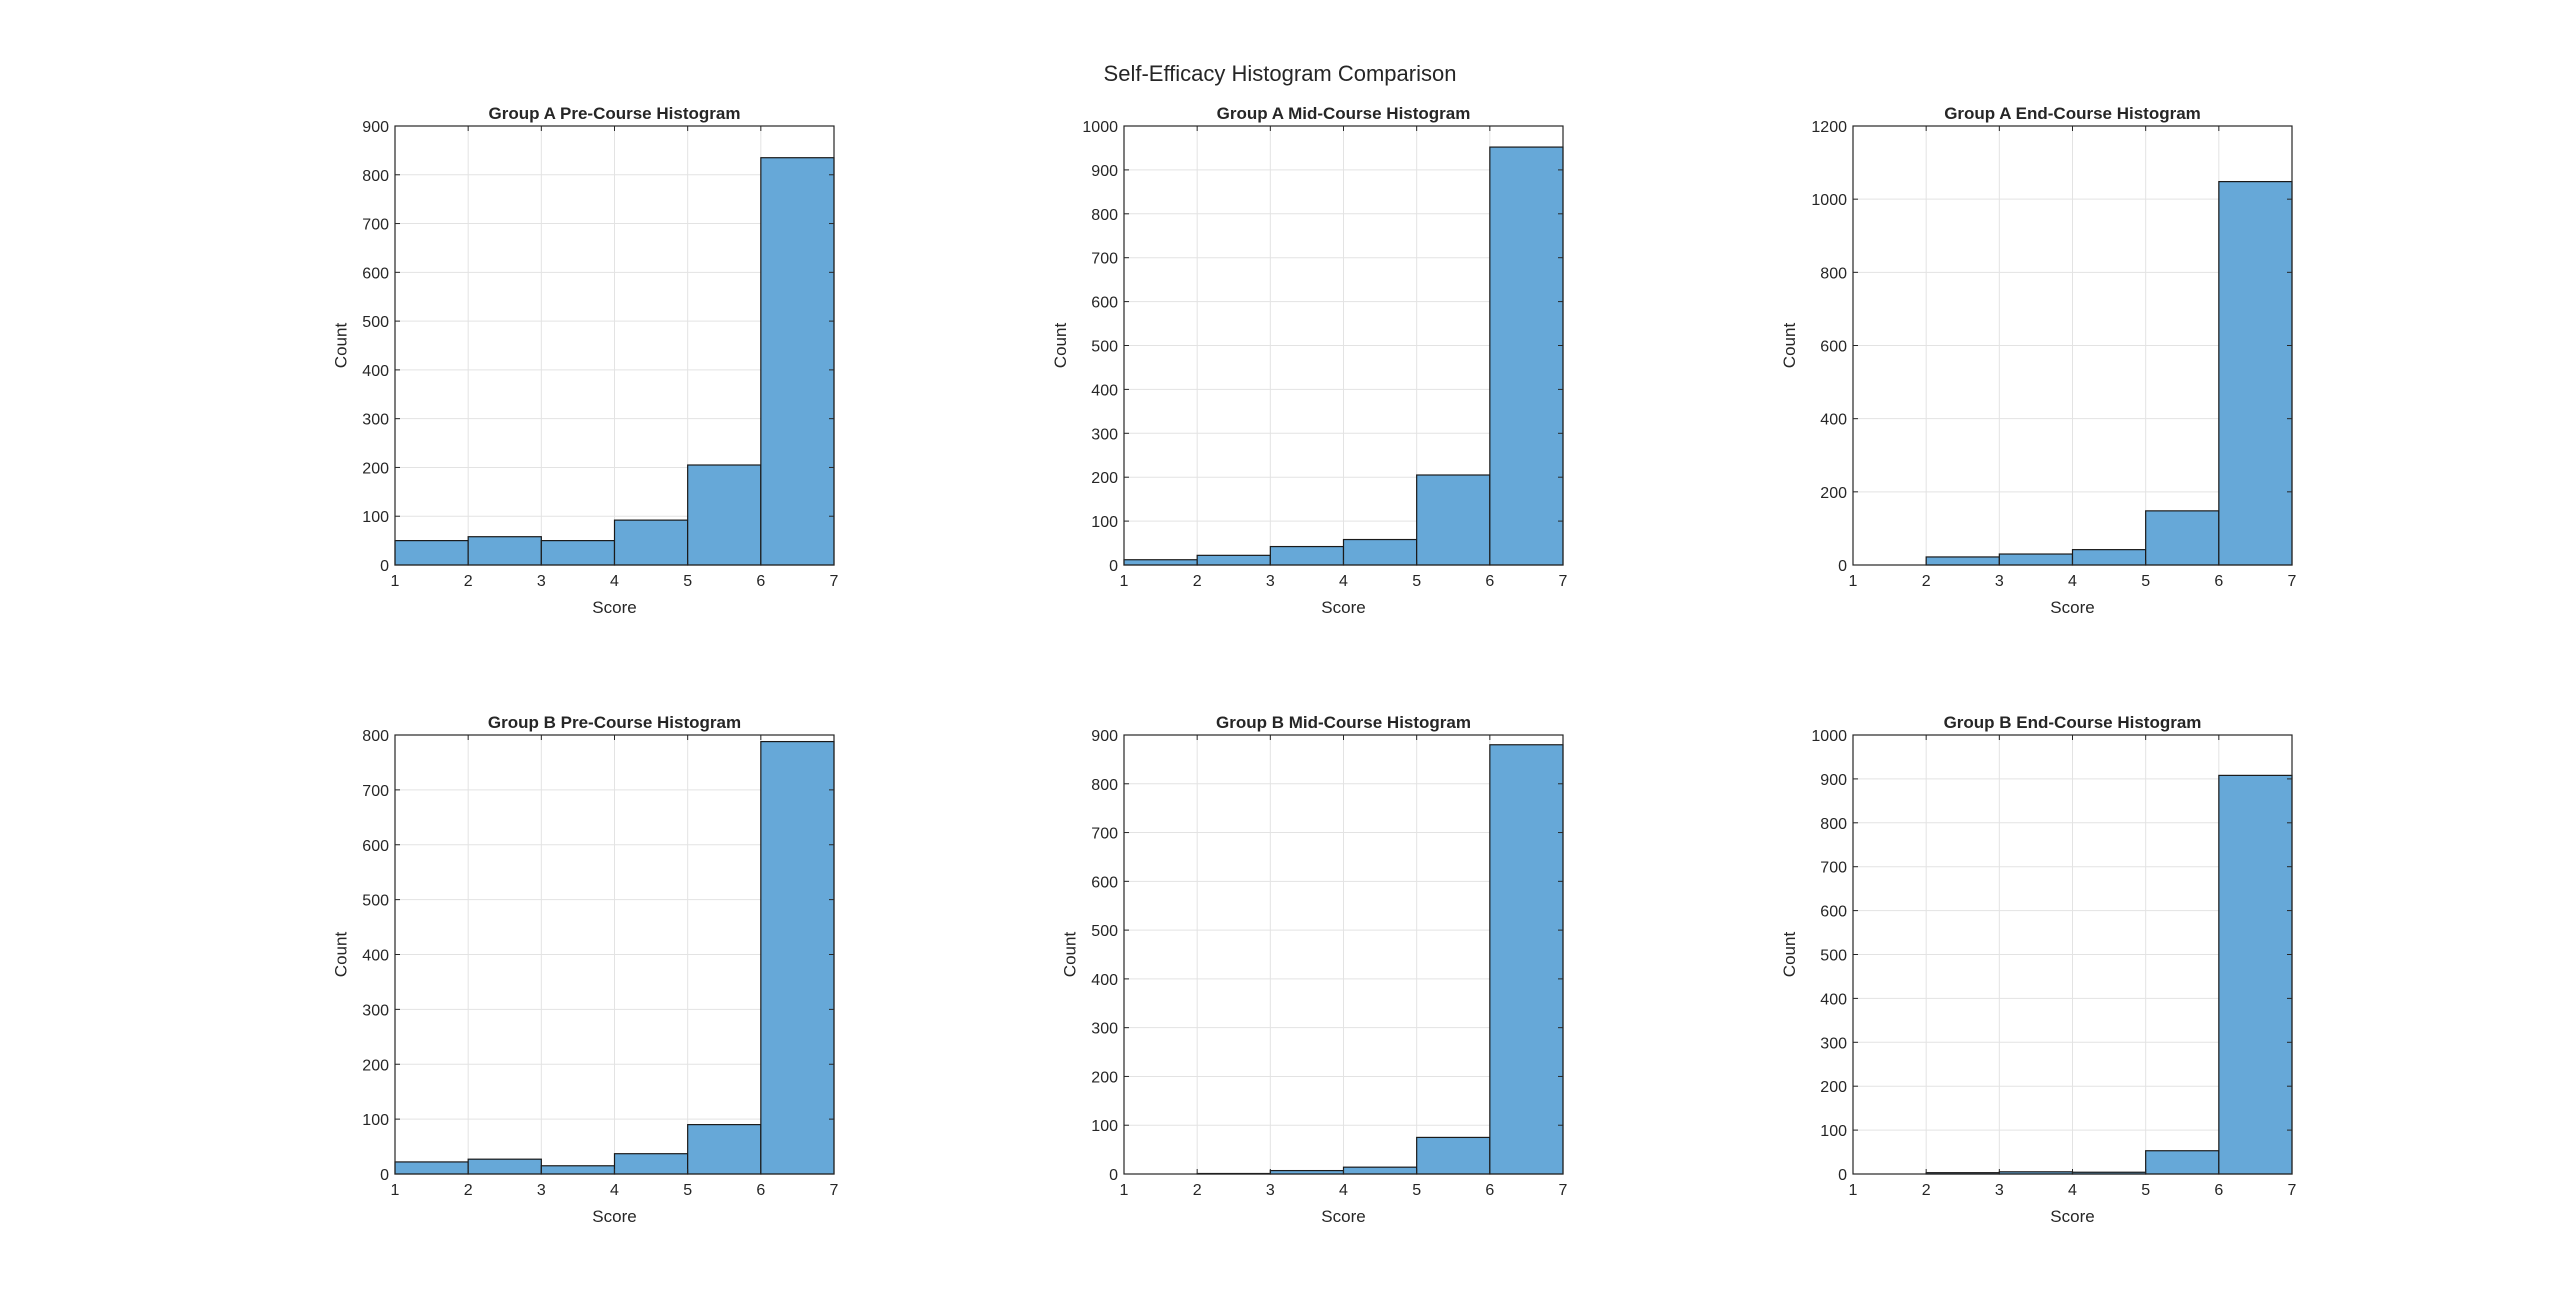 The width and height of the screenshot is (2560, 1296). What do you see at coordinates (1829, 127) in the screenshot?
I see `y-tick-label: 1200` at bounding box center [1829, 127].